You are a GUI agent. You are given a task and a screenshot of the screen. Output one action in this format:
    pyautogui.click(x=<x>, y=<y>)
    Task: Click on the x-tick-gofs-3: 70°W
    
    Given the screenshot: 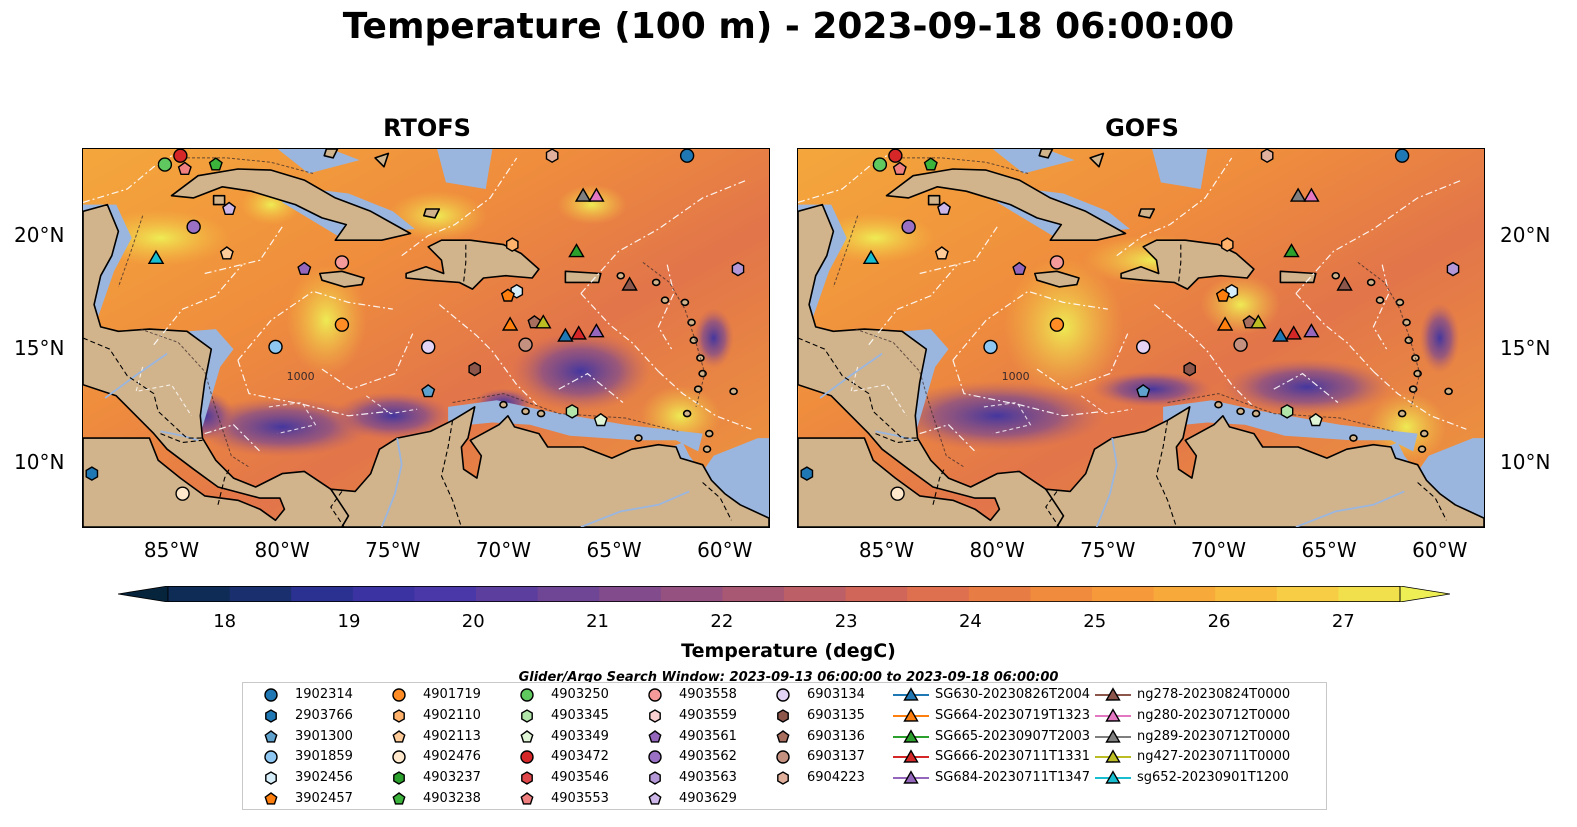 What is the action you would take?
    pyautogui.click(x=1218, y=550)
    